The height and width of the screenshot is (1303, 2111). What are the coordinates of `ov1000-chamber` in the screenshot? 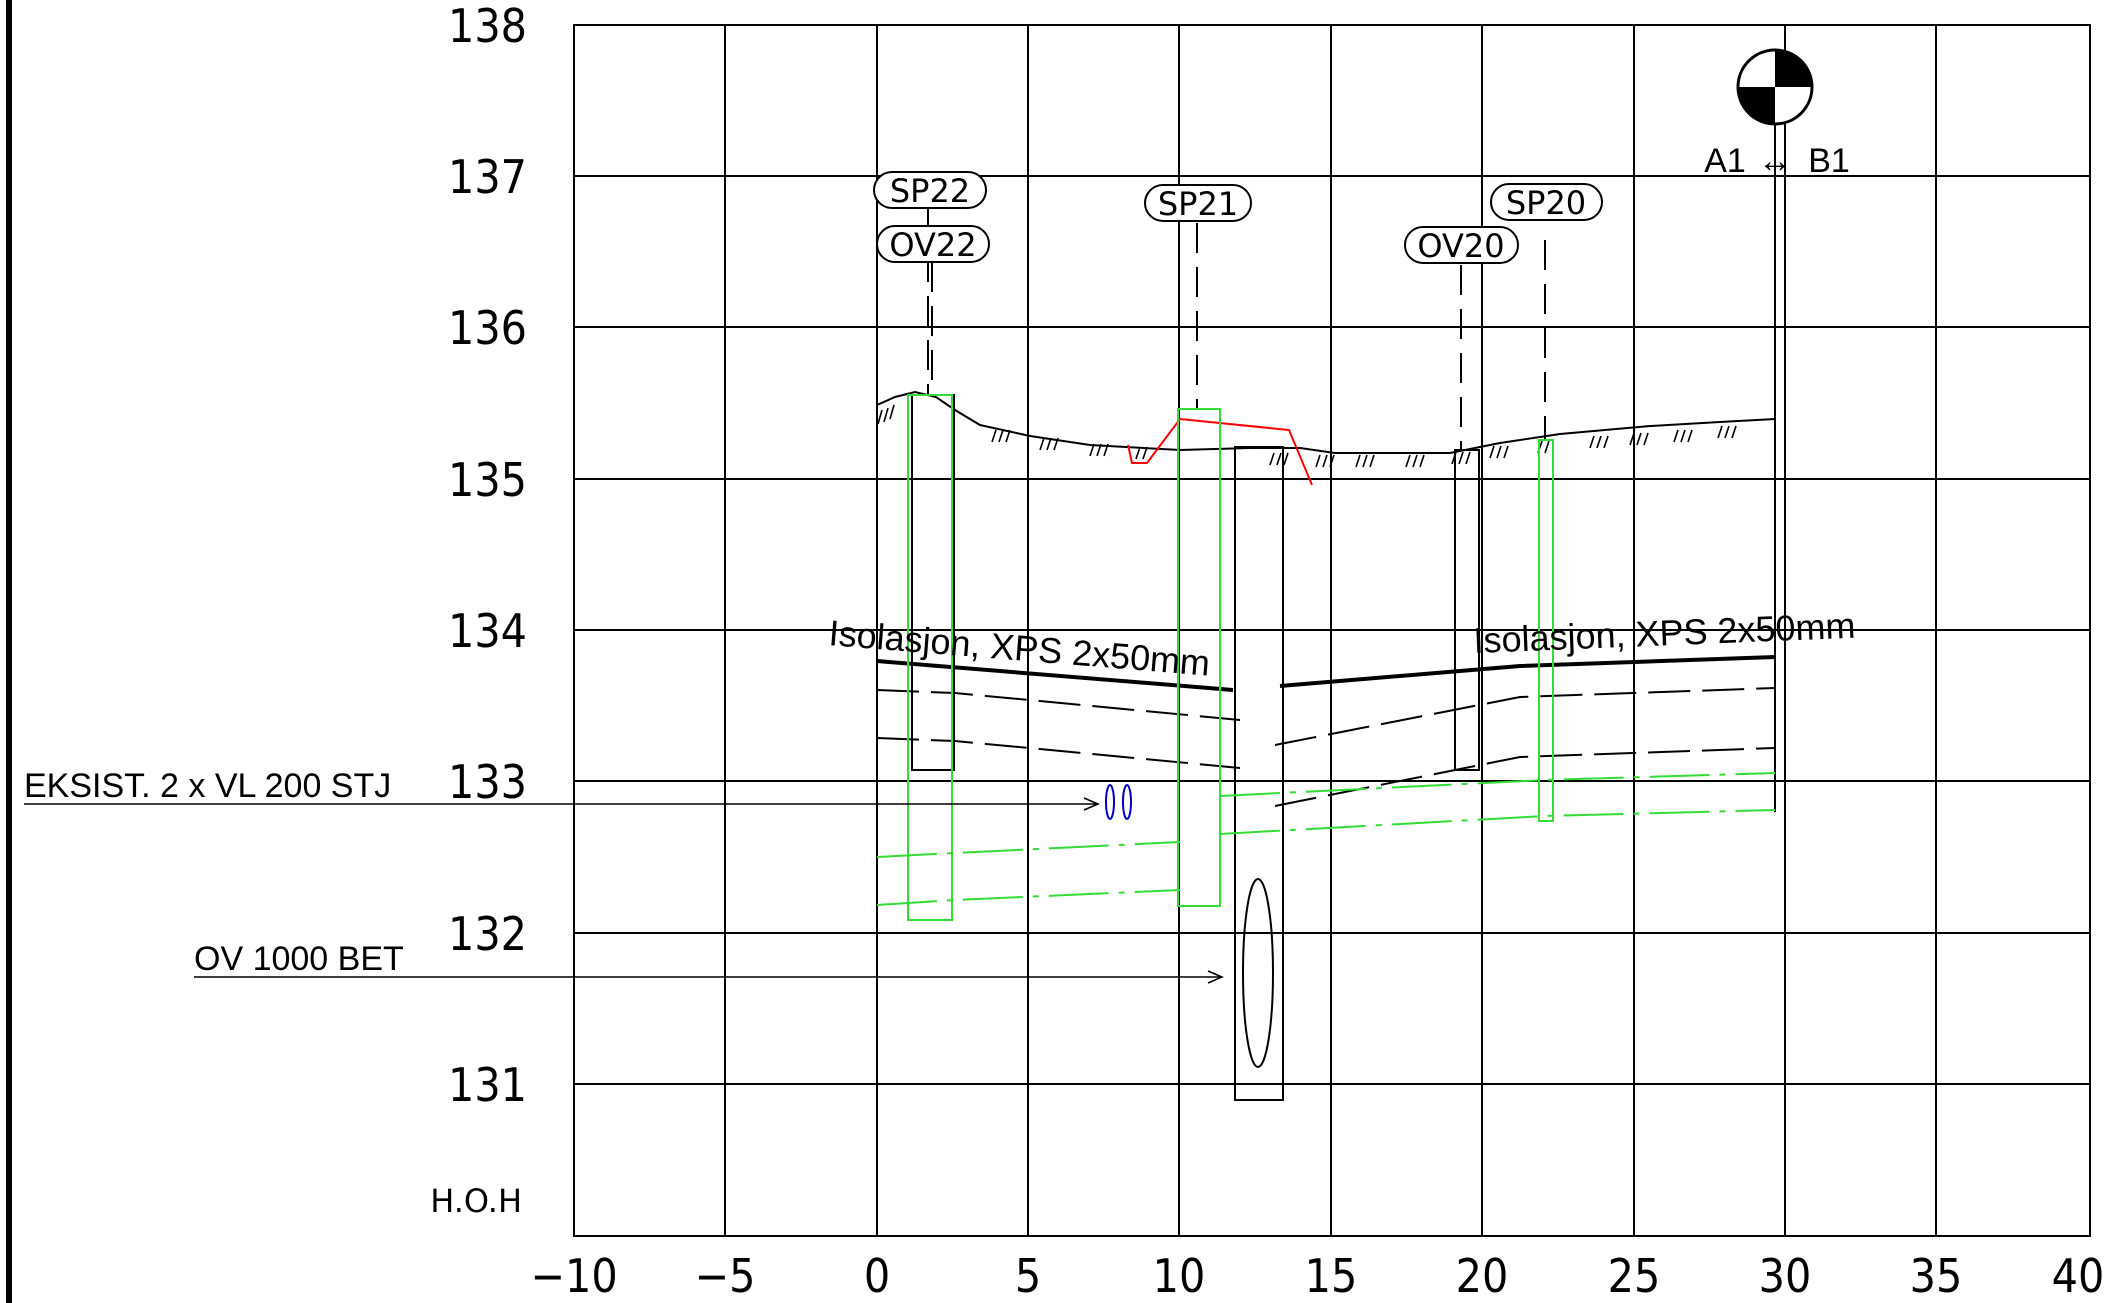 It's located at (1259, 773).